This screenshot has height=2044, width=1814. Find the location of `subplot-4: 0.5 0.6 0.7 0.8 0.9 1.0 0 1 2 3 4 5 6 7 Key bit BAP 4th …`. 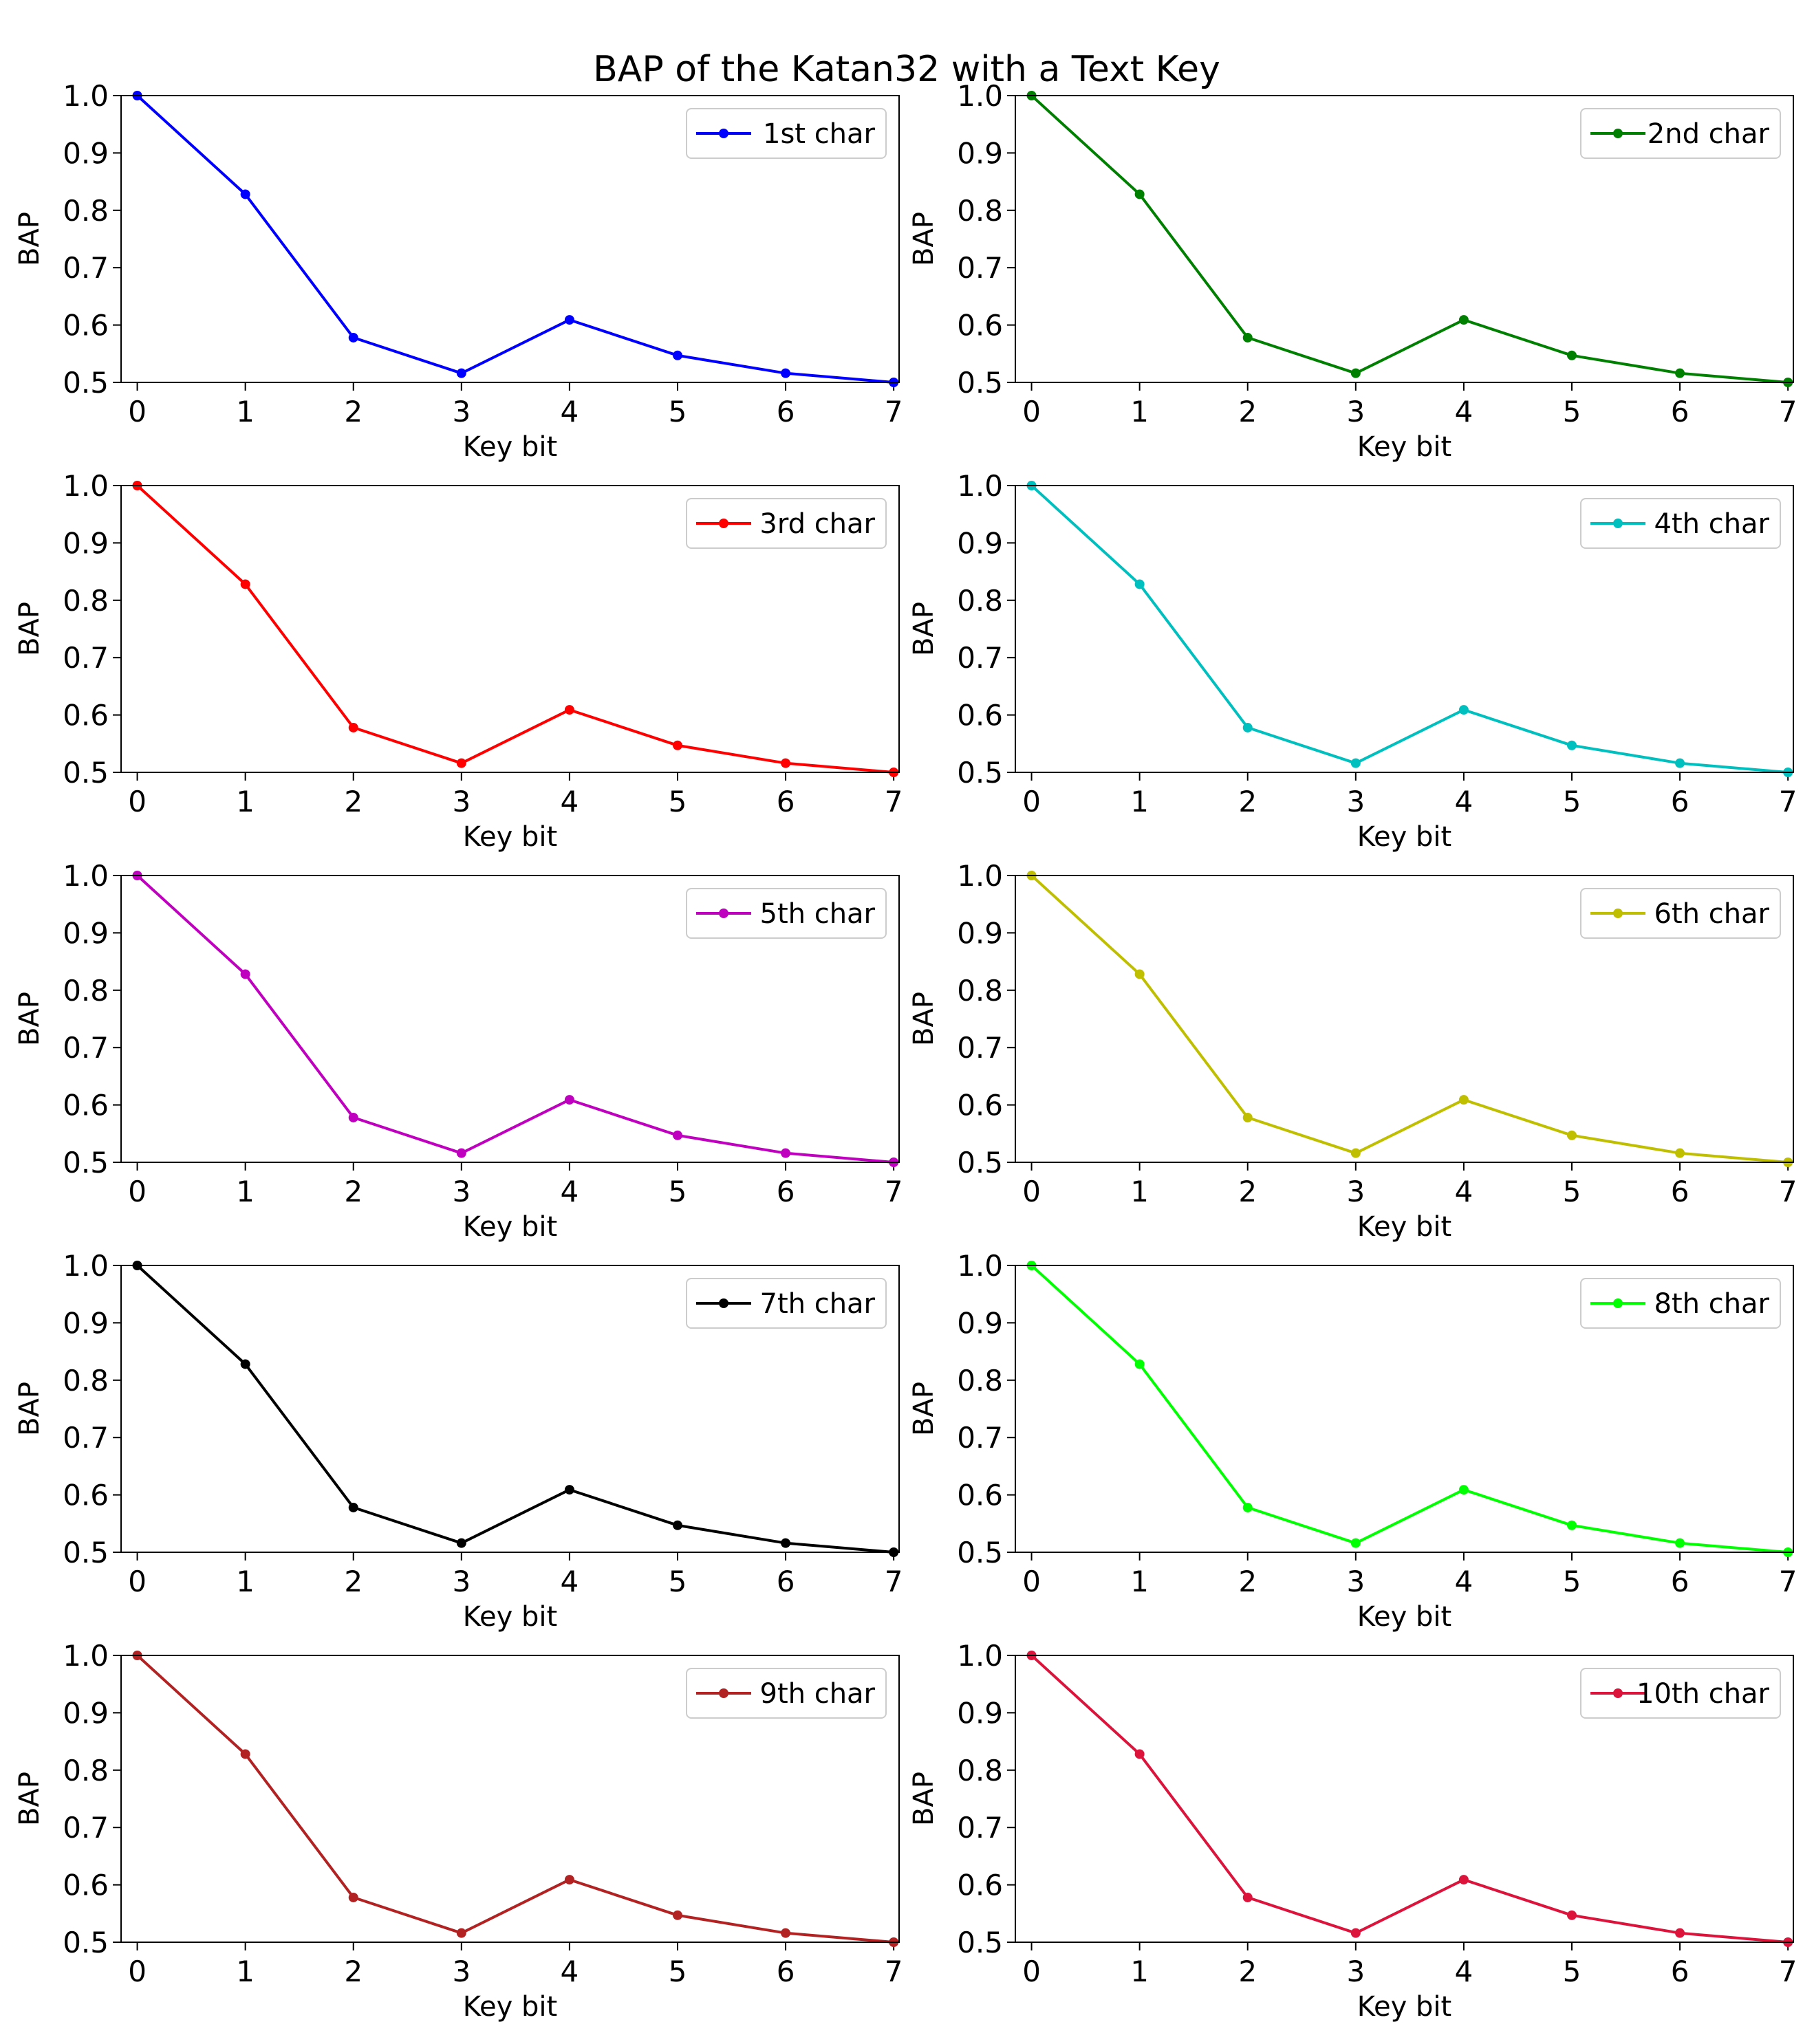

subplot-4: 0.5 0.6 0.7 0.8 0.9 1.0 0 1 2 3 4 5 6 7 Key bit BAP 4th … is located at coordinates (1352, 661).